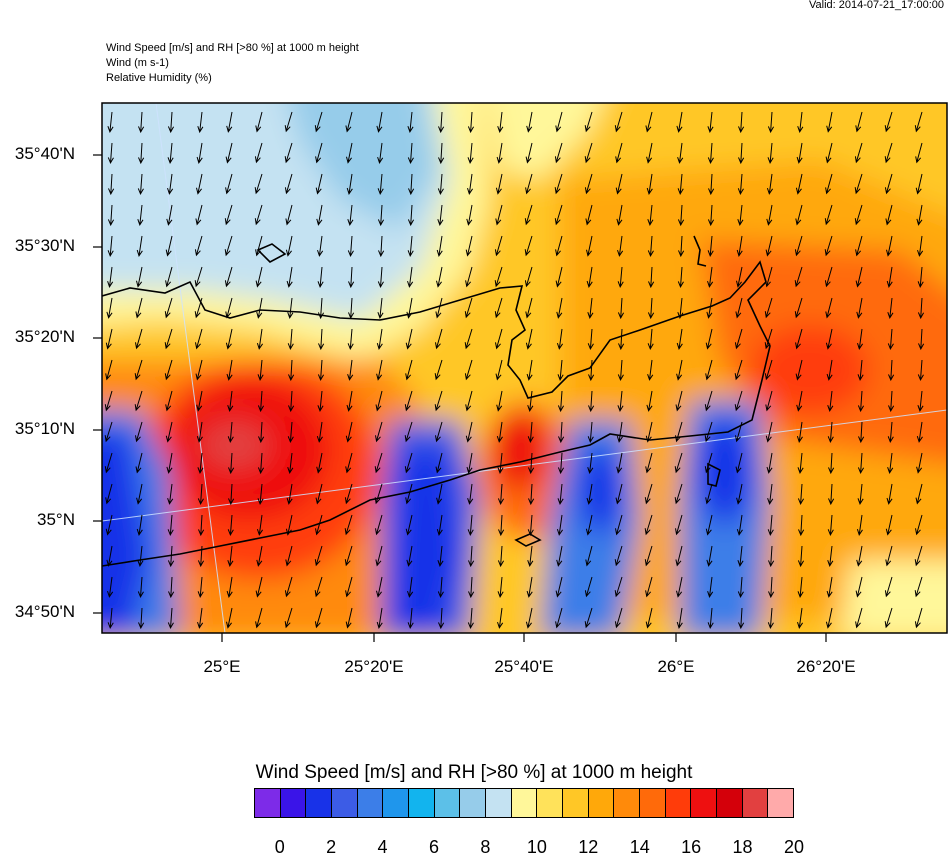 This screenshot has width=948, height=858. Describe the element at coordinates (37, 612) in the screenshot. I see `lat-label: 34°50'N` at that location.